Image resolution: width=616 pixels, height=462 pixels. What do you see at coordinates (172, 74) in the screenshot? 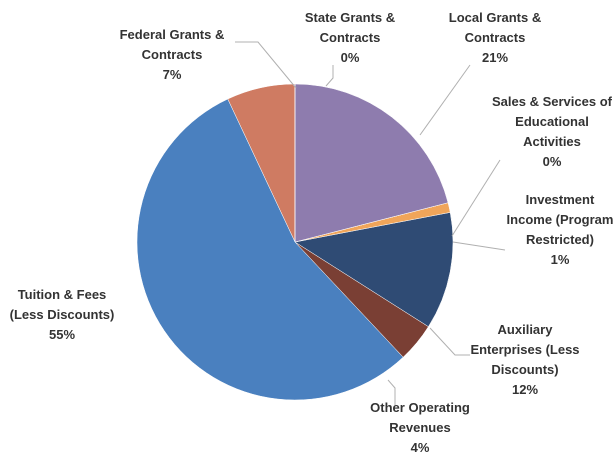
I see `value-label: 7%` at bounding box center [172, 74].